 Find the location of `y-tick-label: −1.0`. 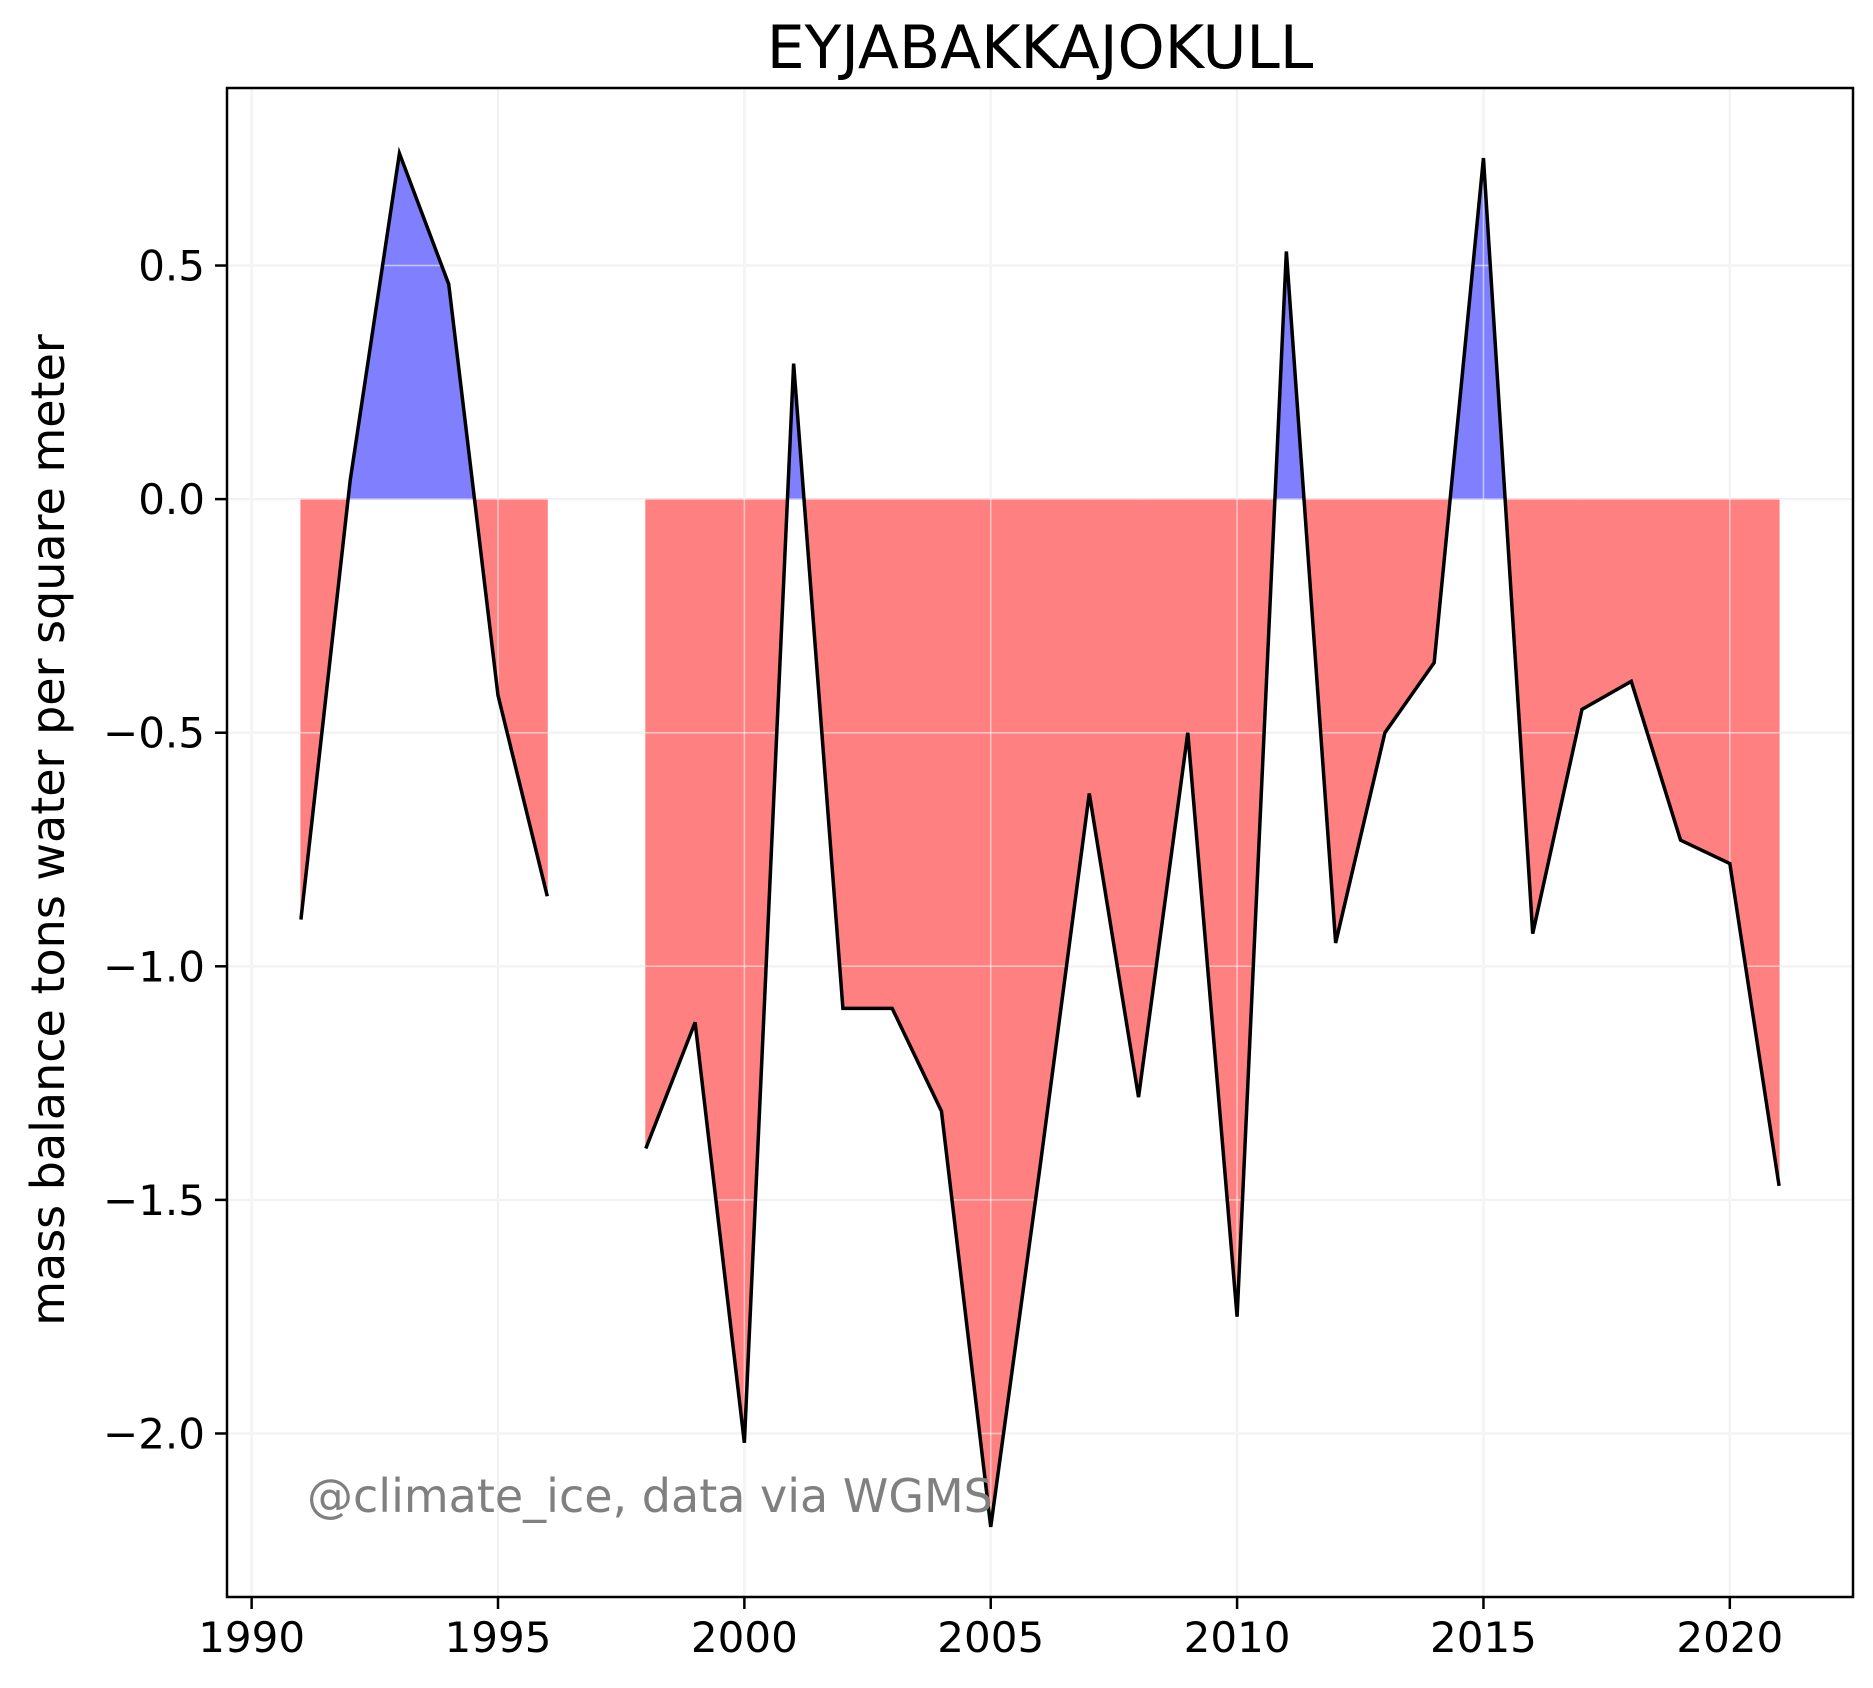

y-tick-label: −1.0 is located at coordinates (154, 966).